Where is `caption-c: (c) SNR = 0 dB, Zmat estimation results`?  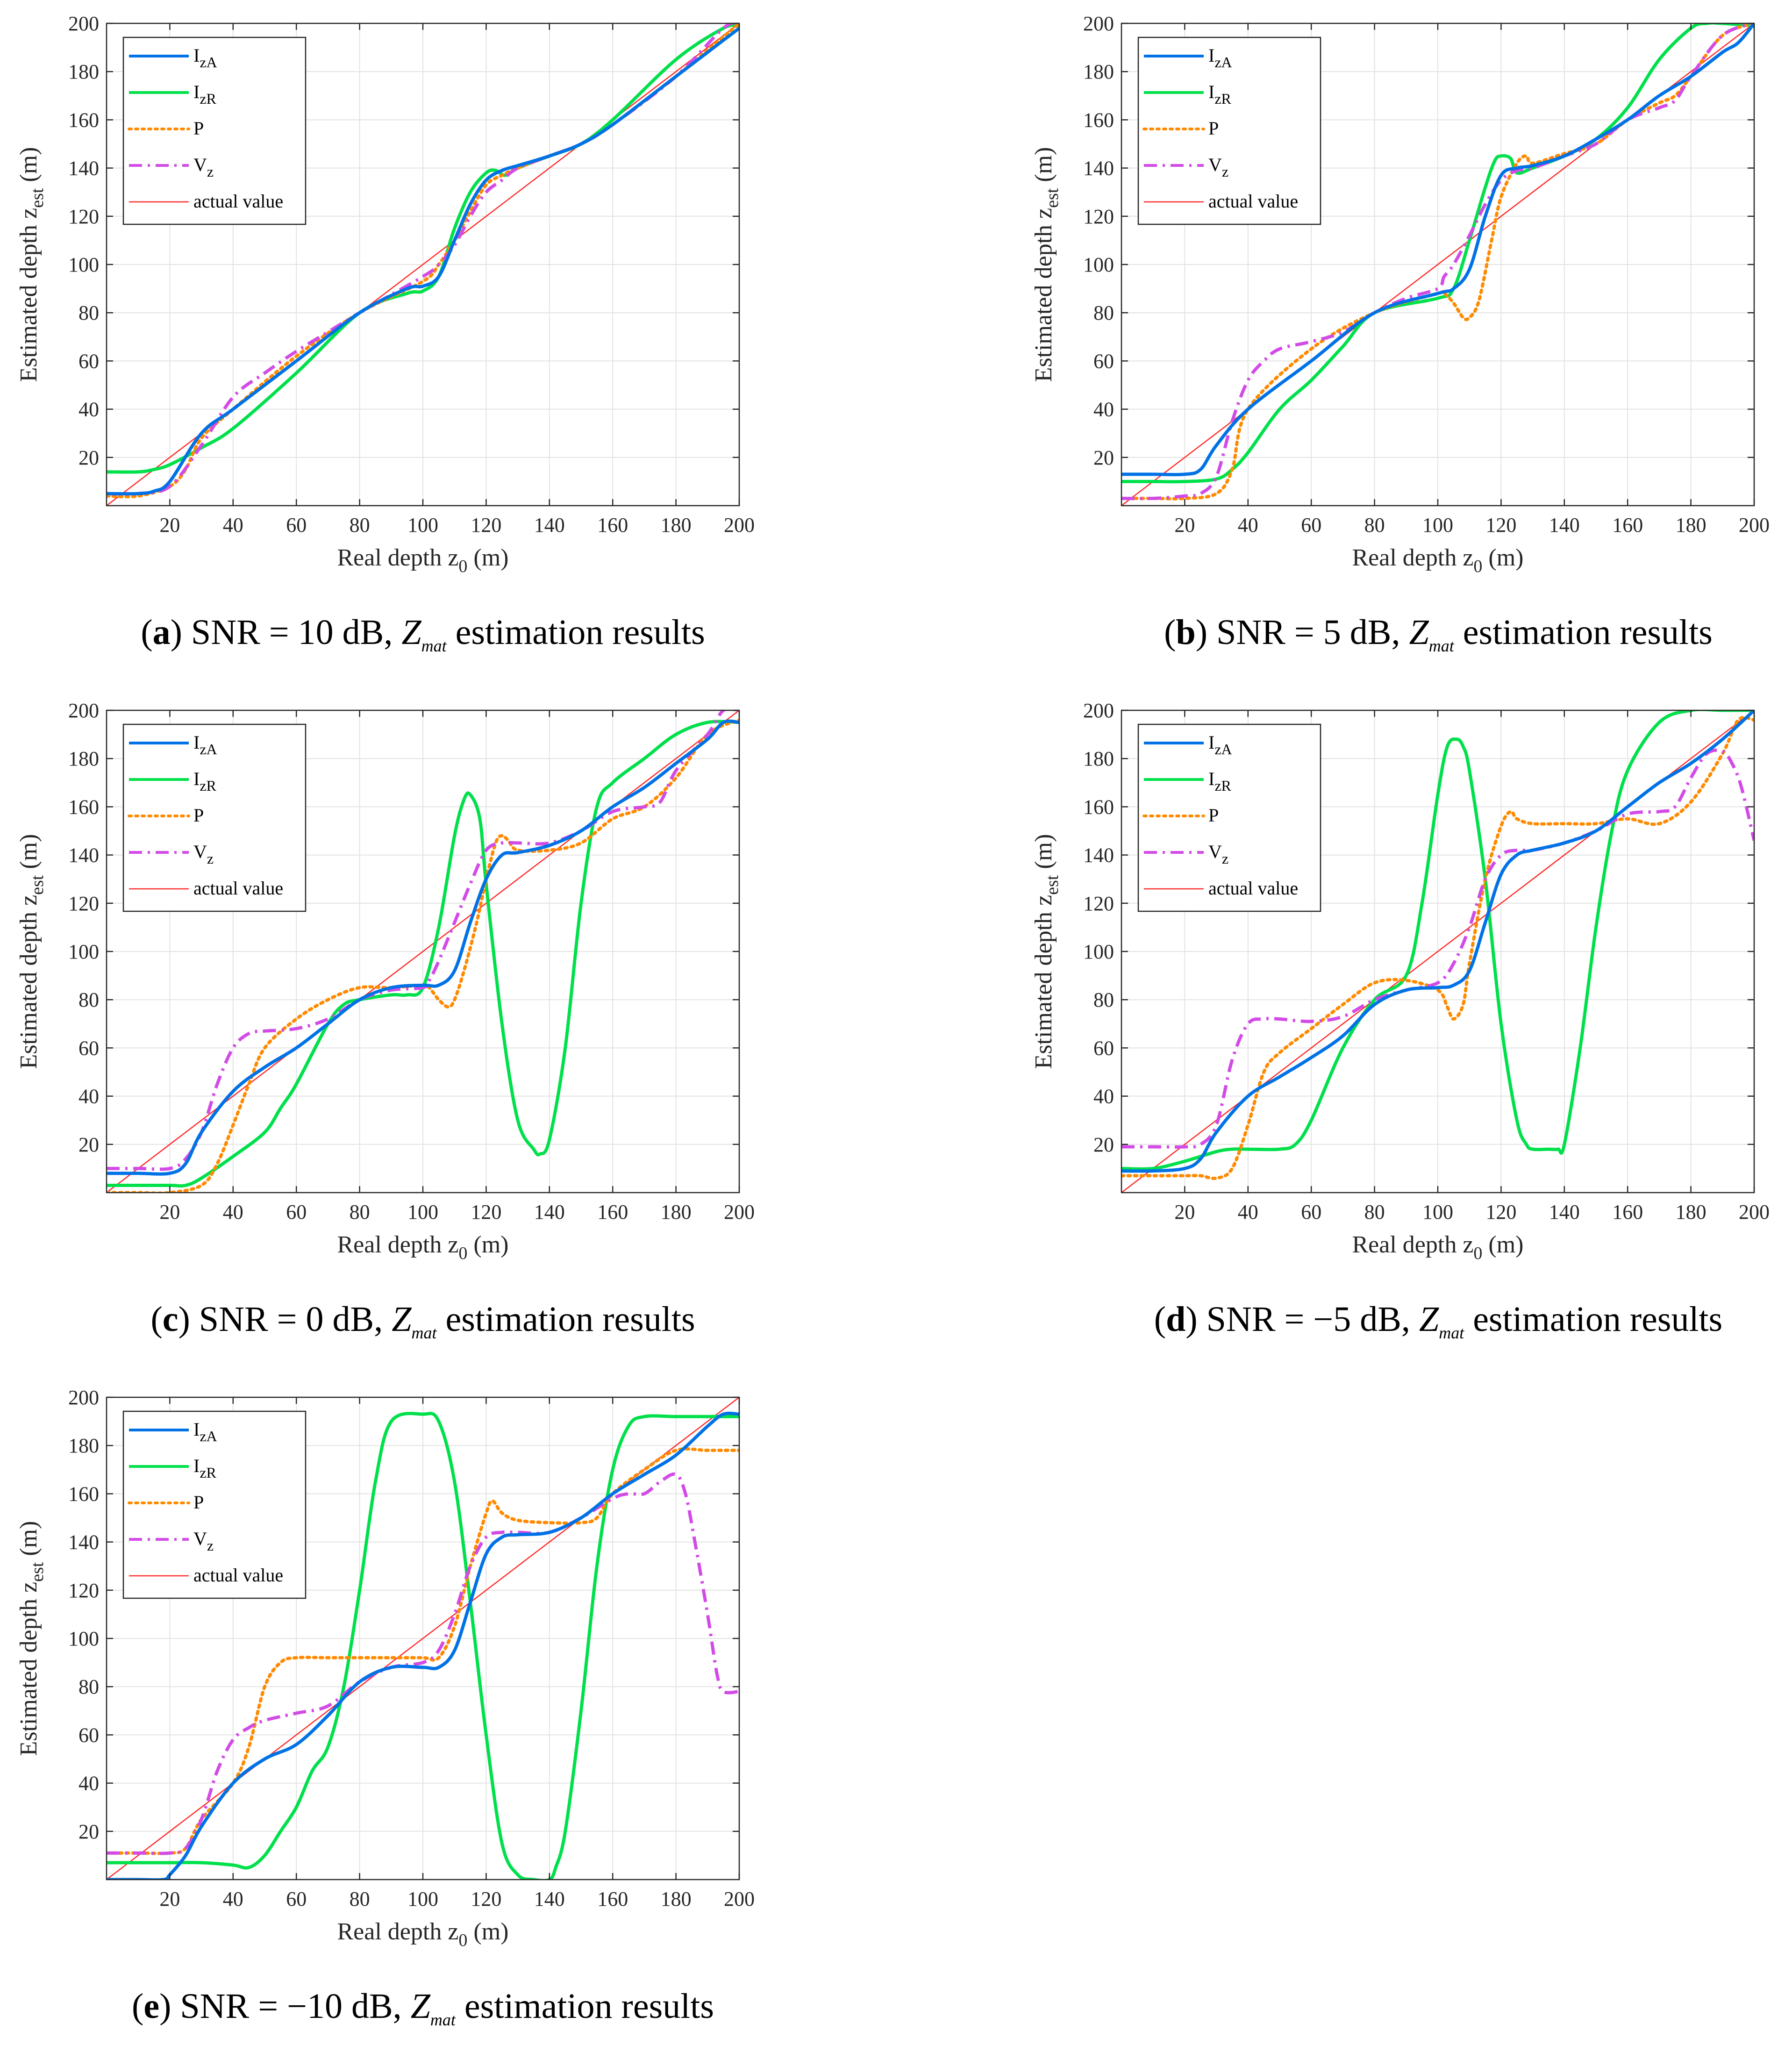 caption-c: (c) SNR = 0 dB, Zmat estimation results is located at coordinates (422, 1321).